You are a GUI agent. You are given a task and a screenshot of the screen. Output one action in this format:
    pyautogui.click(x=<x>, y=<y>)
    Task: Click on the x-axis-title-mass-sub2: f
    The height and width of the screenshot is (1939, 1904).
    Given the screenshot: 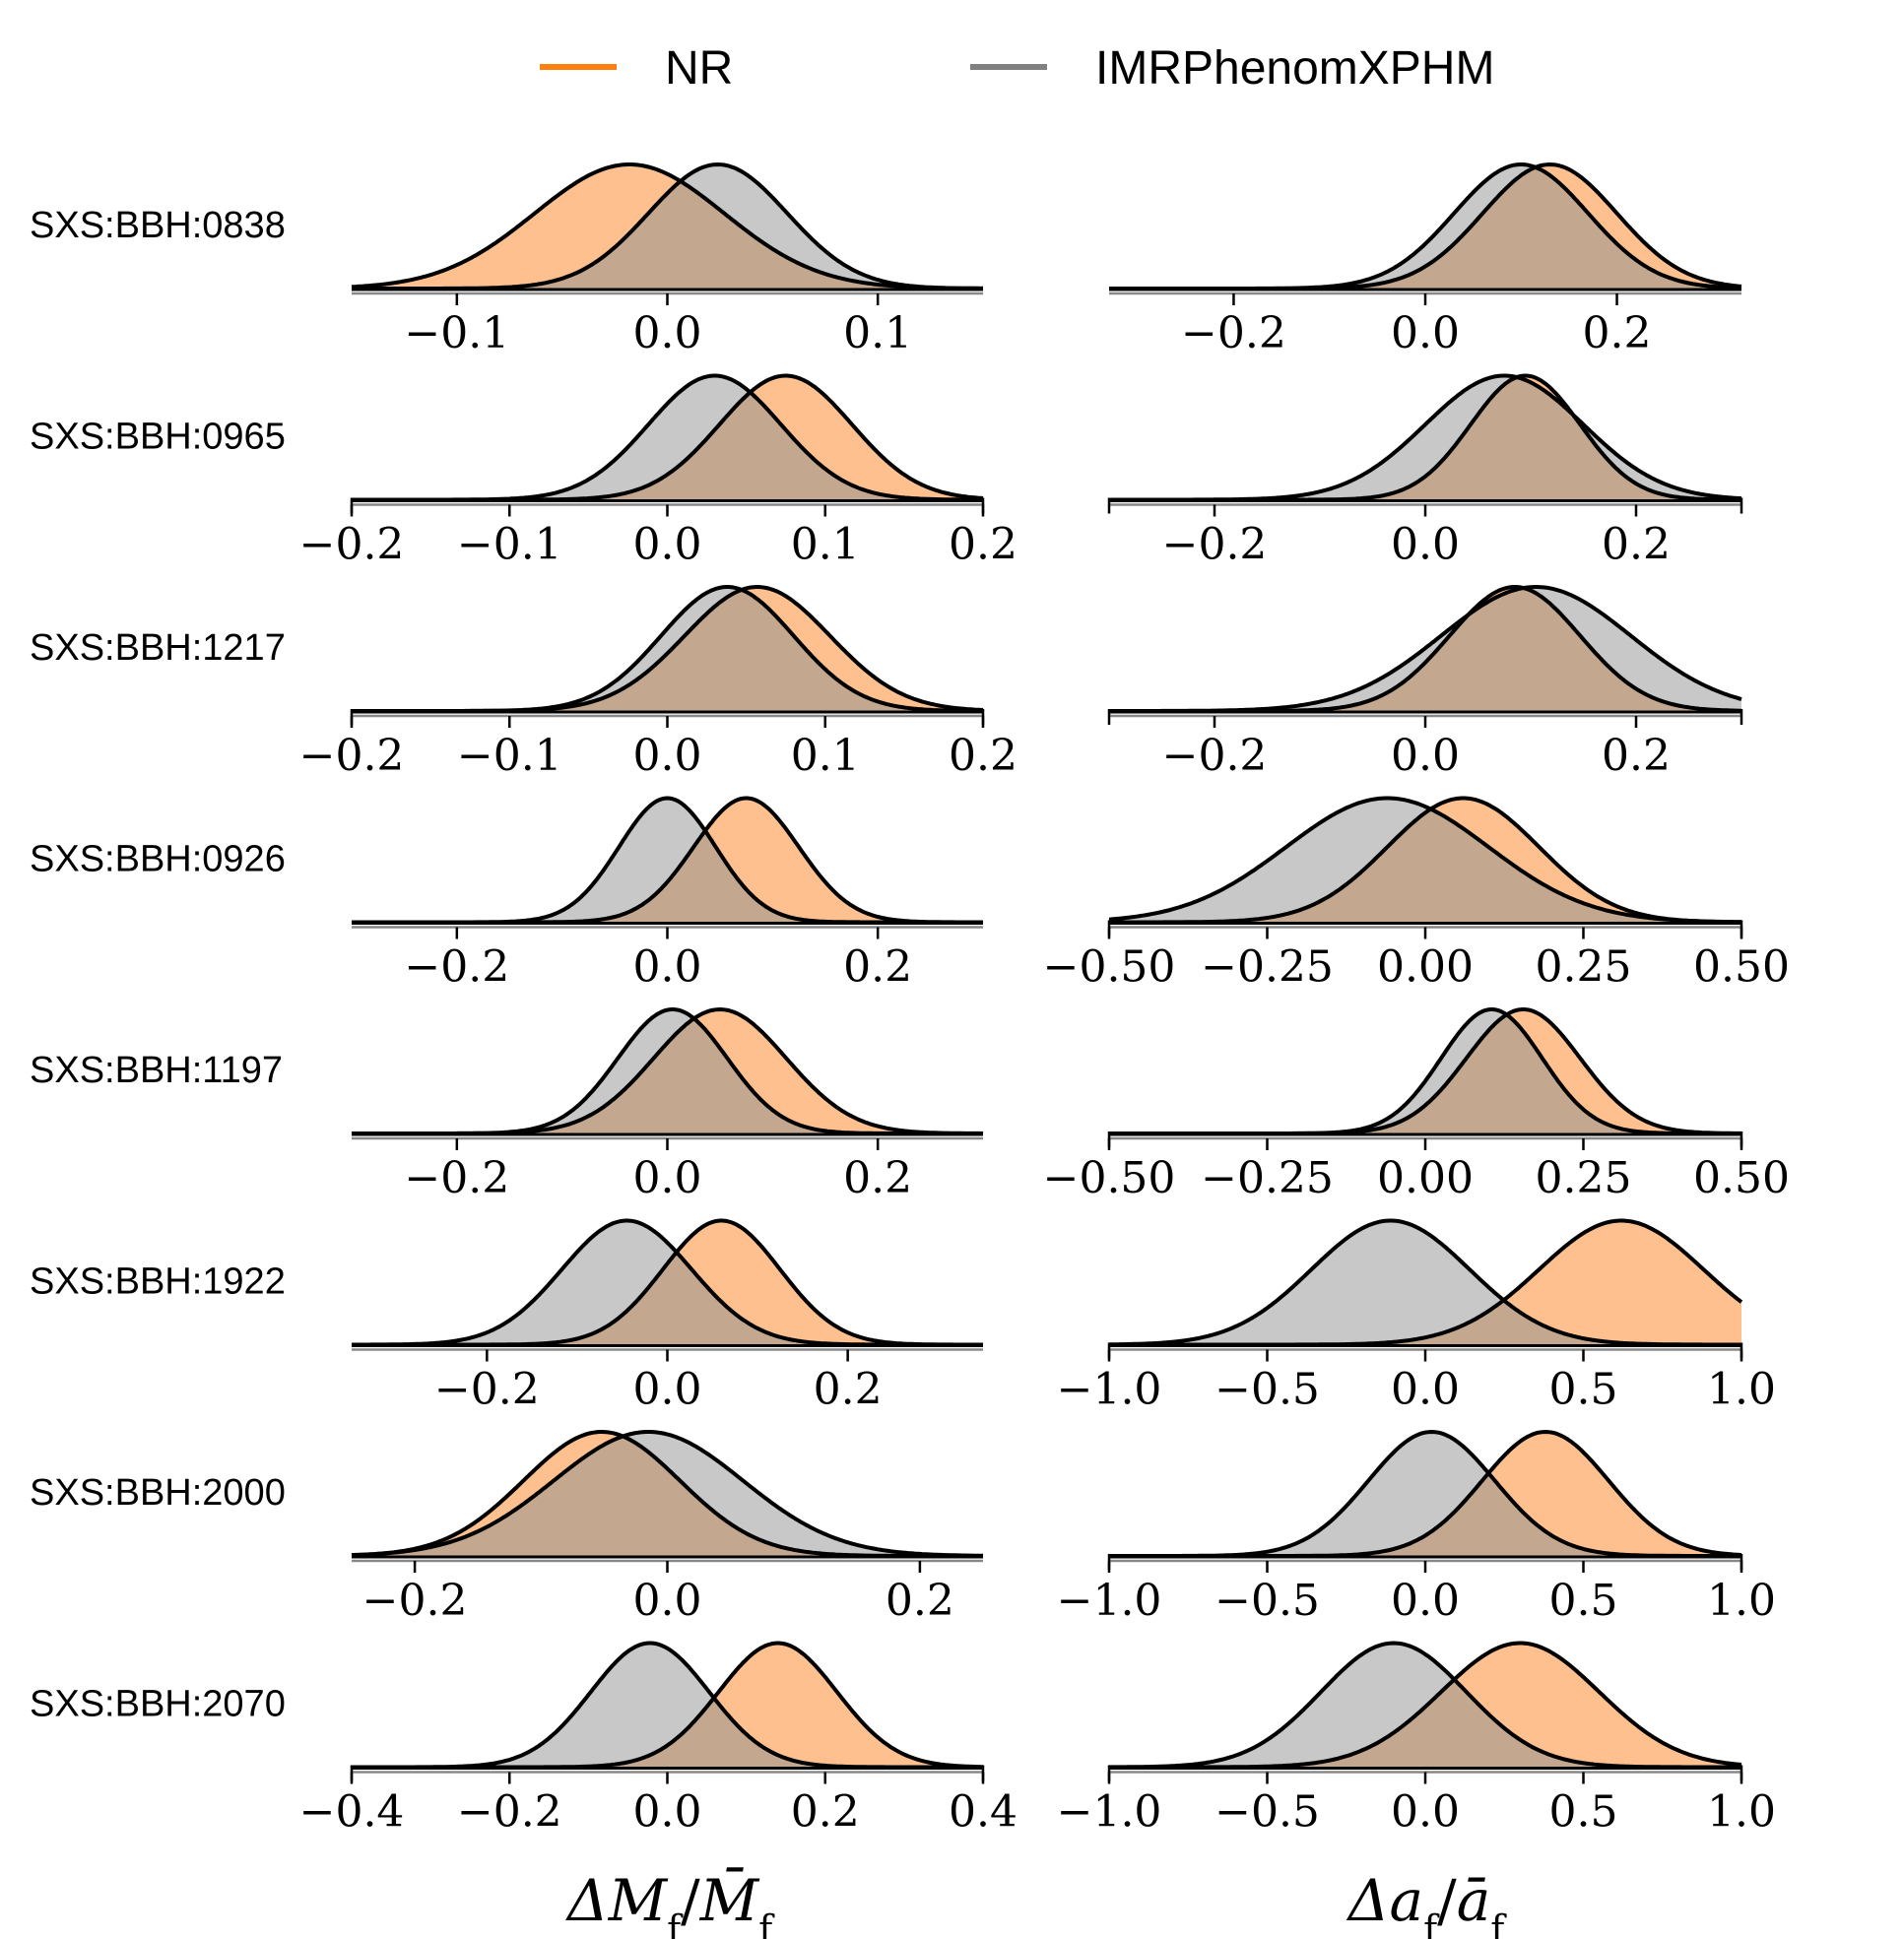 What is the action you would take?
    pyautogui.click(x=766, y=1923)
    